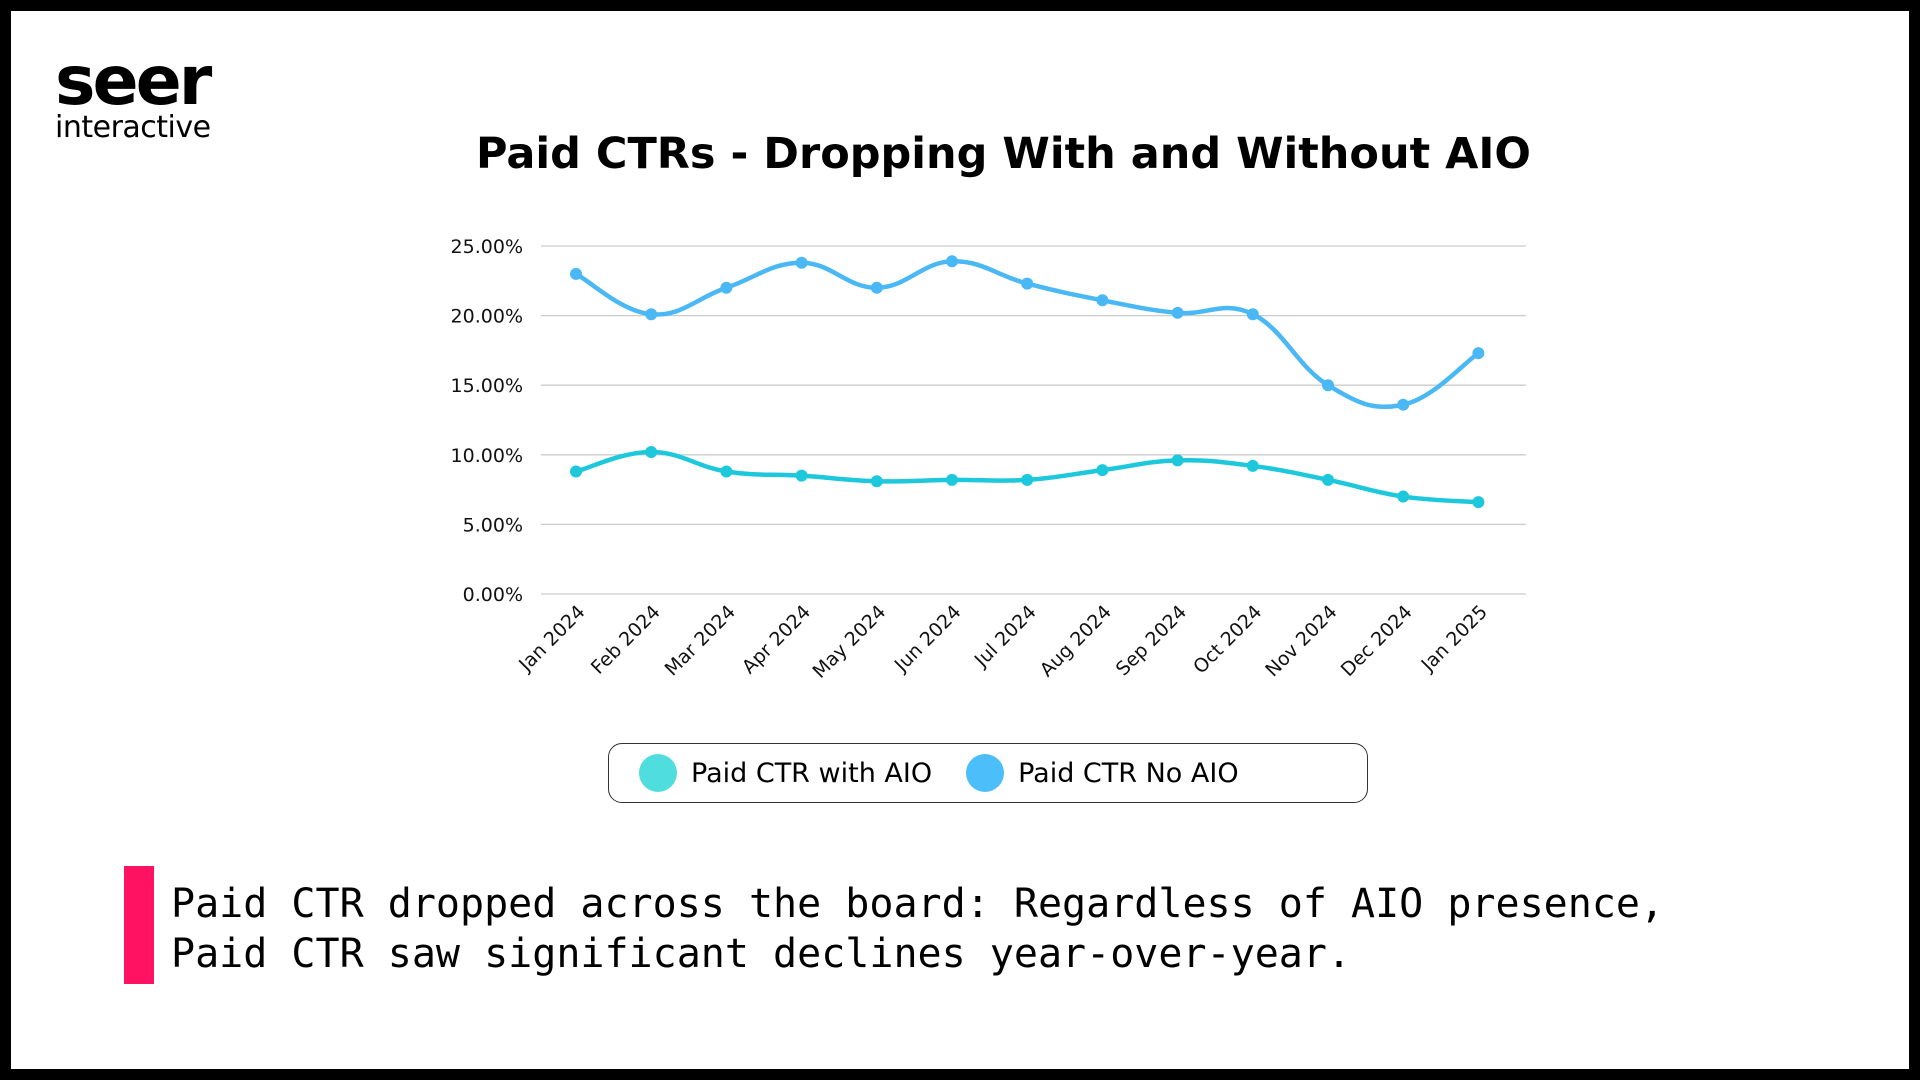 The image size is (1920, 1080). I want to click on legend-item-no-aio: Paid CTR No AIO, so click(1102, 773).